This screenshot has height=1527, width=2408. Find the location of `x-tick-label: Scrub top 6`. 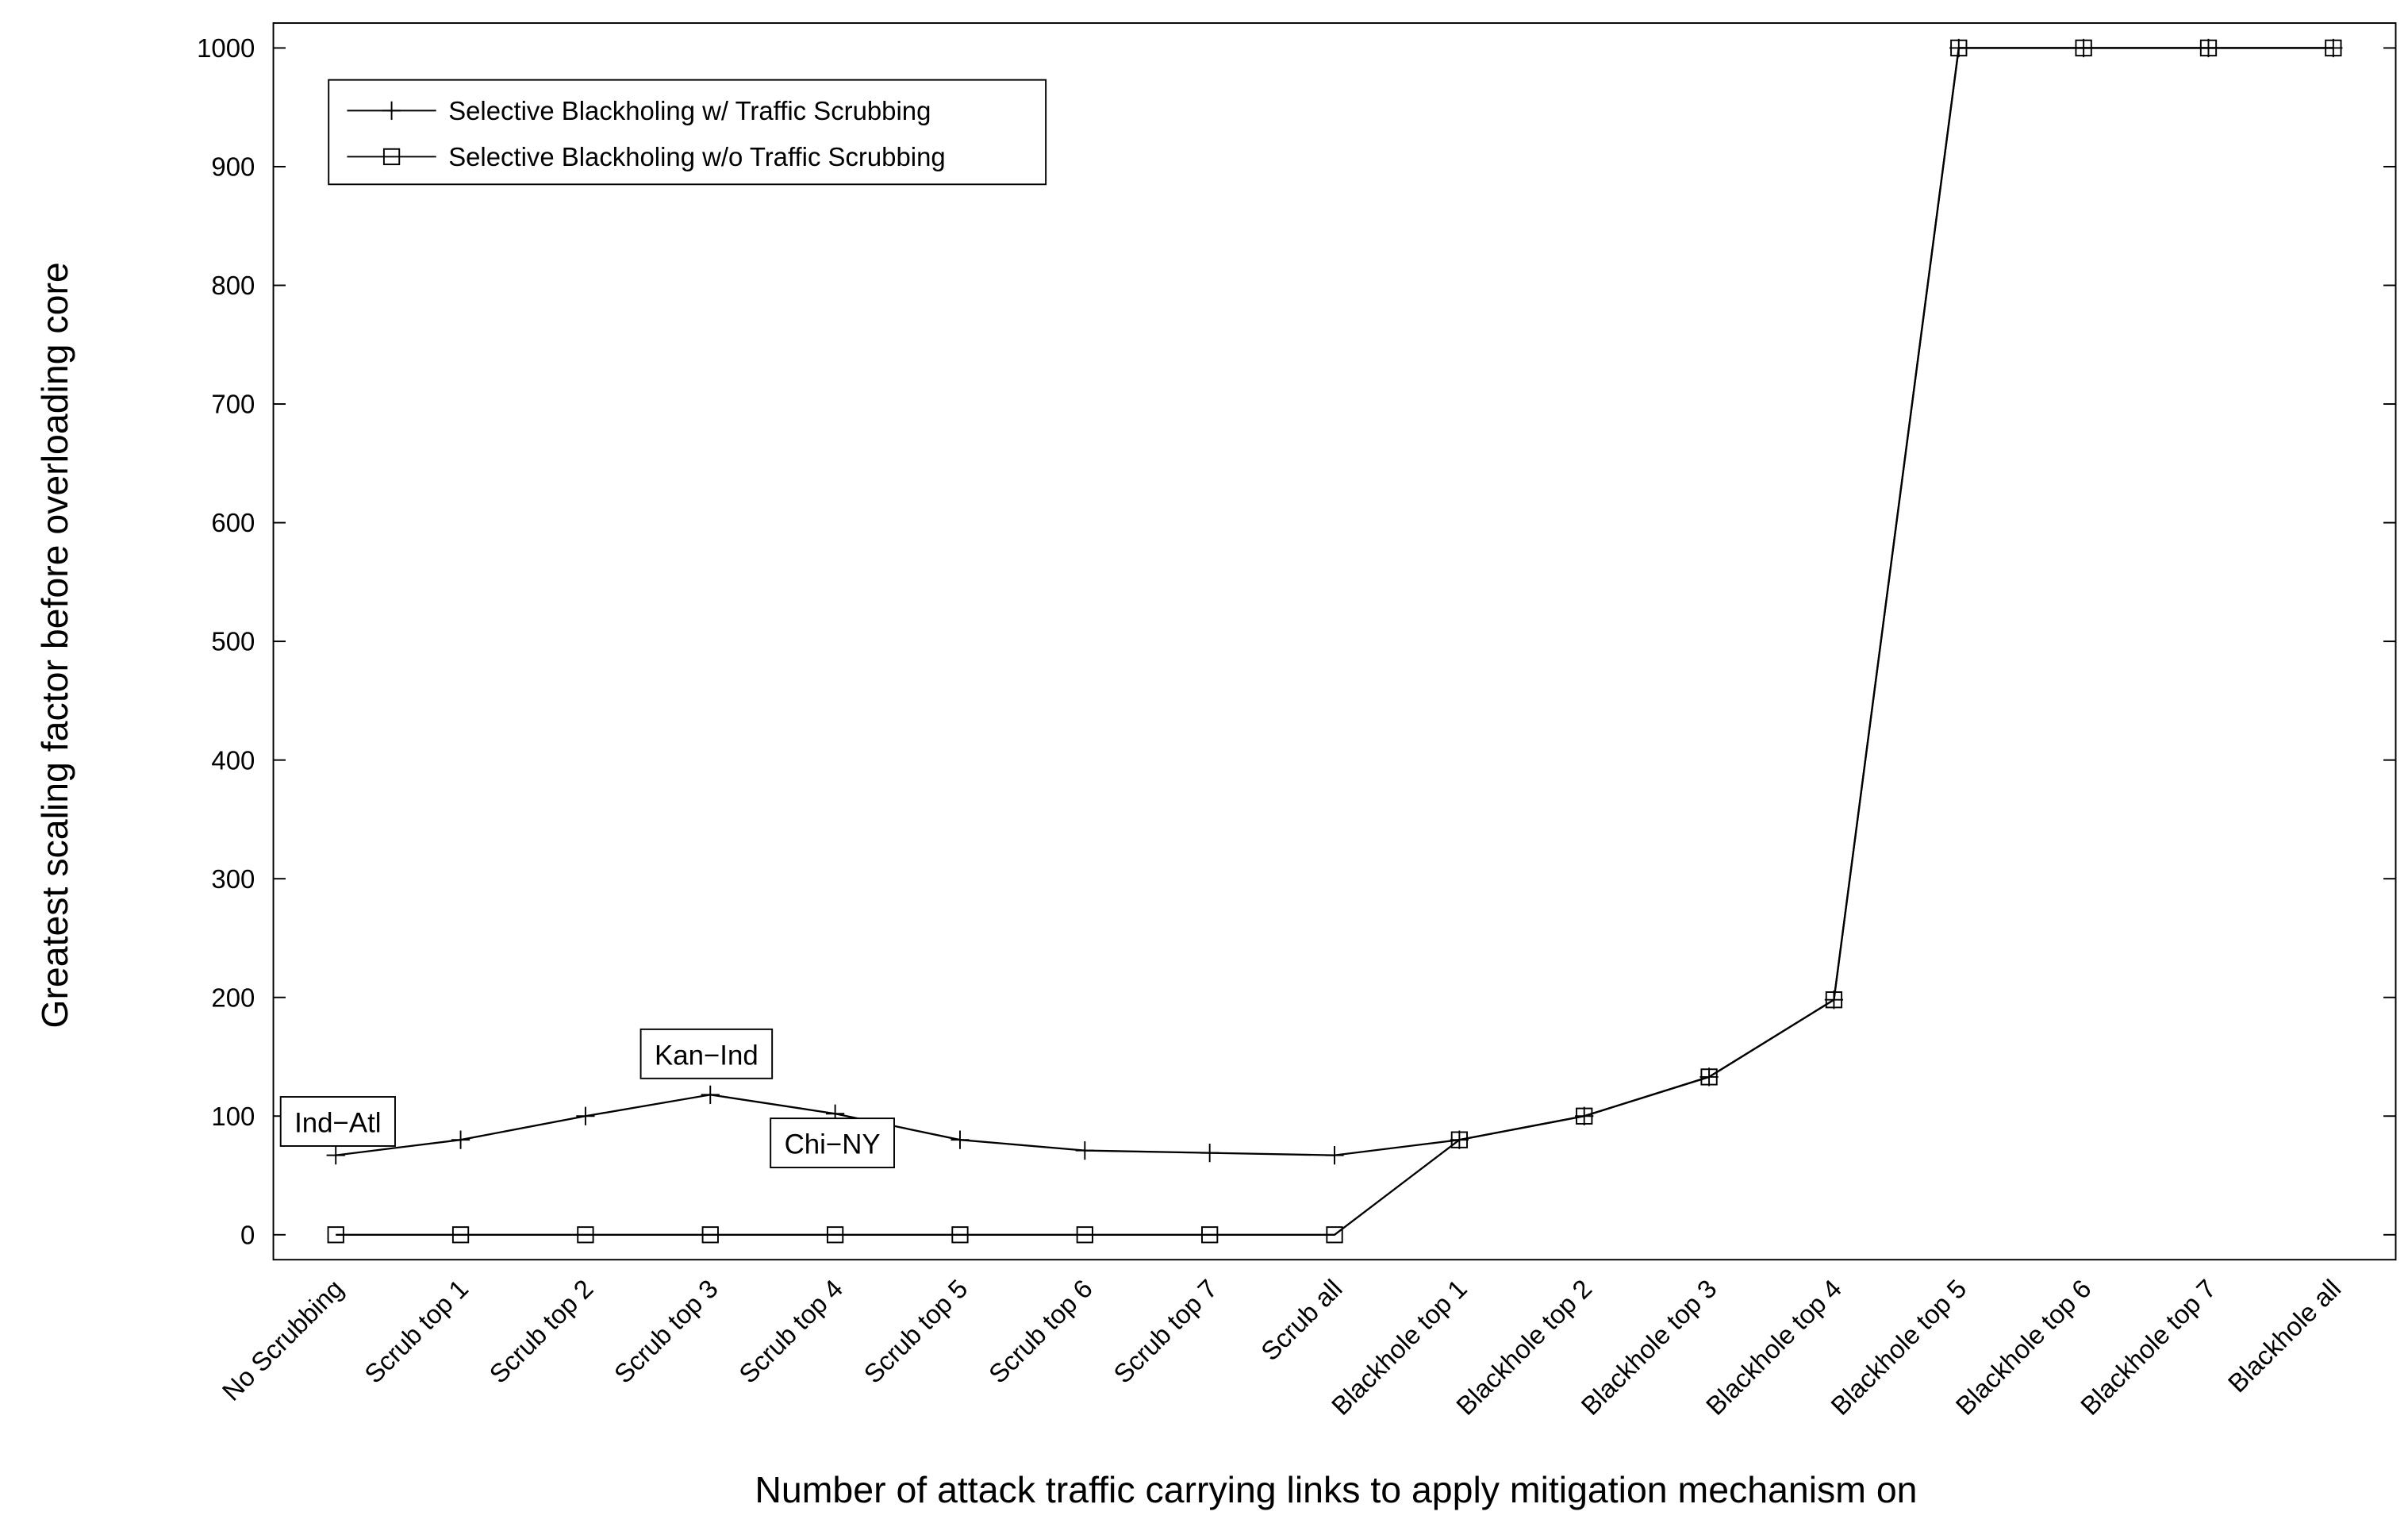

x-tick-label: Scrub top 6 is located at coordinates (1040, 1331).